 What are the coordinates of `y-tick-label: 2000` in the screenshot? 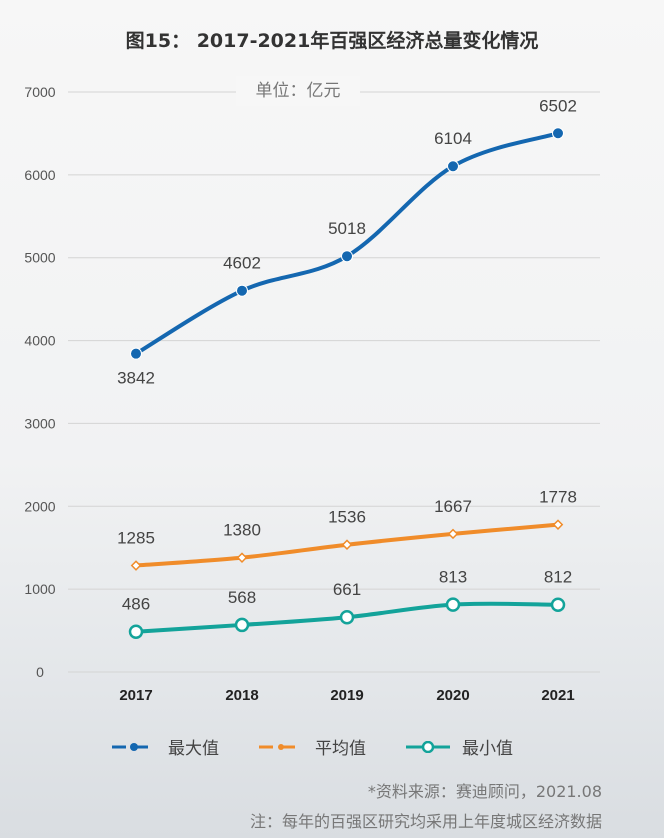 It's located at (39, 506).